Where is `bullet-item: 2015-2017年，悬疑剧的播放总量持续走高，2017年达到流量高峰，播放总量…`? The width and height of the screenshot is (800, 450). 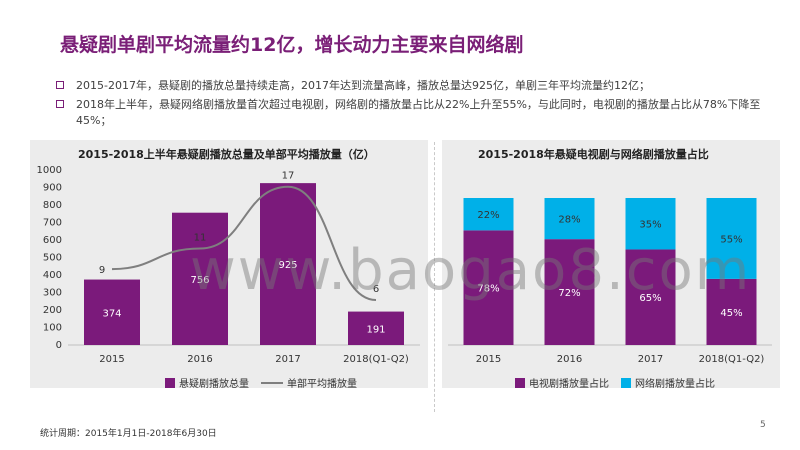 bullet-item: 2015-2017年，悬疑剧的播放总量持续走高，2017年达到流量高峰，播放总量… is located at coordinates (416, 86).